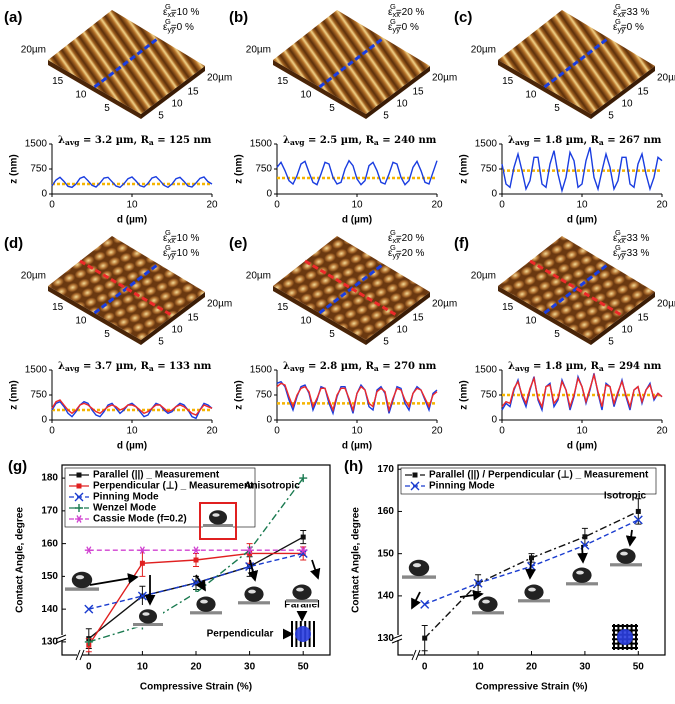  I want to click on profile-annotation: λavg = 1.8 µm, Ra = 267 nm, so click(585, 141).